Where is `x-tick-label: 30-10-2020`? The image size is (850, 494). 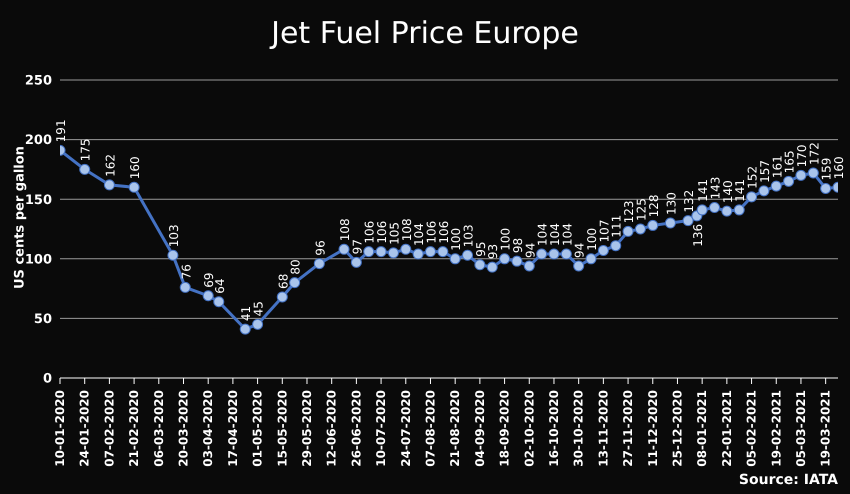
x-tick-label: 30-10-2020 is located at coordinates (579, 428).